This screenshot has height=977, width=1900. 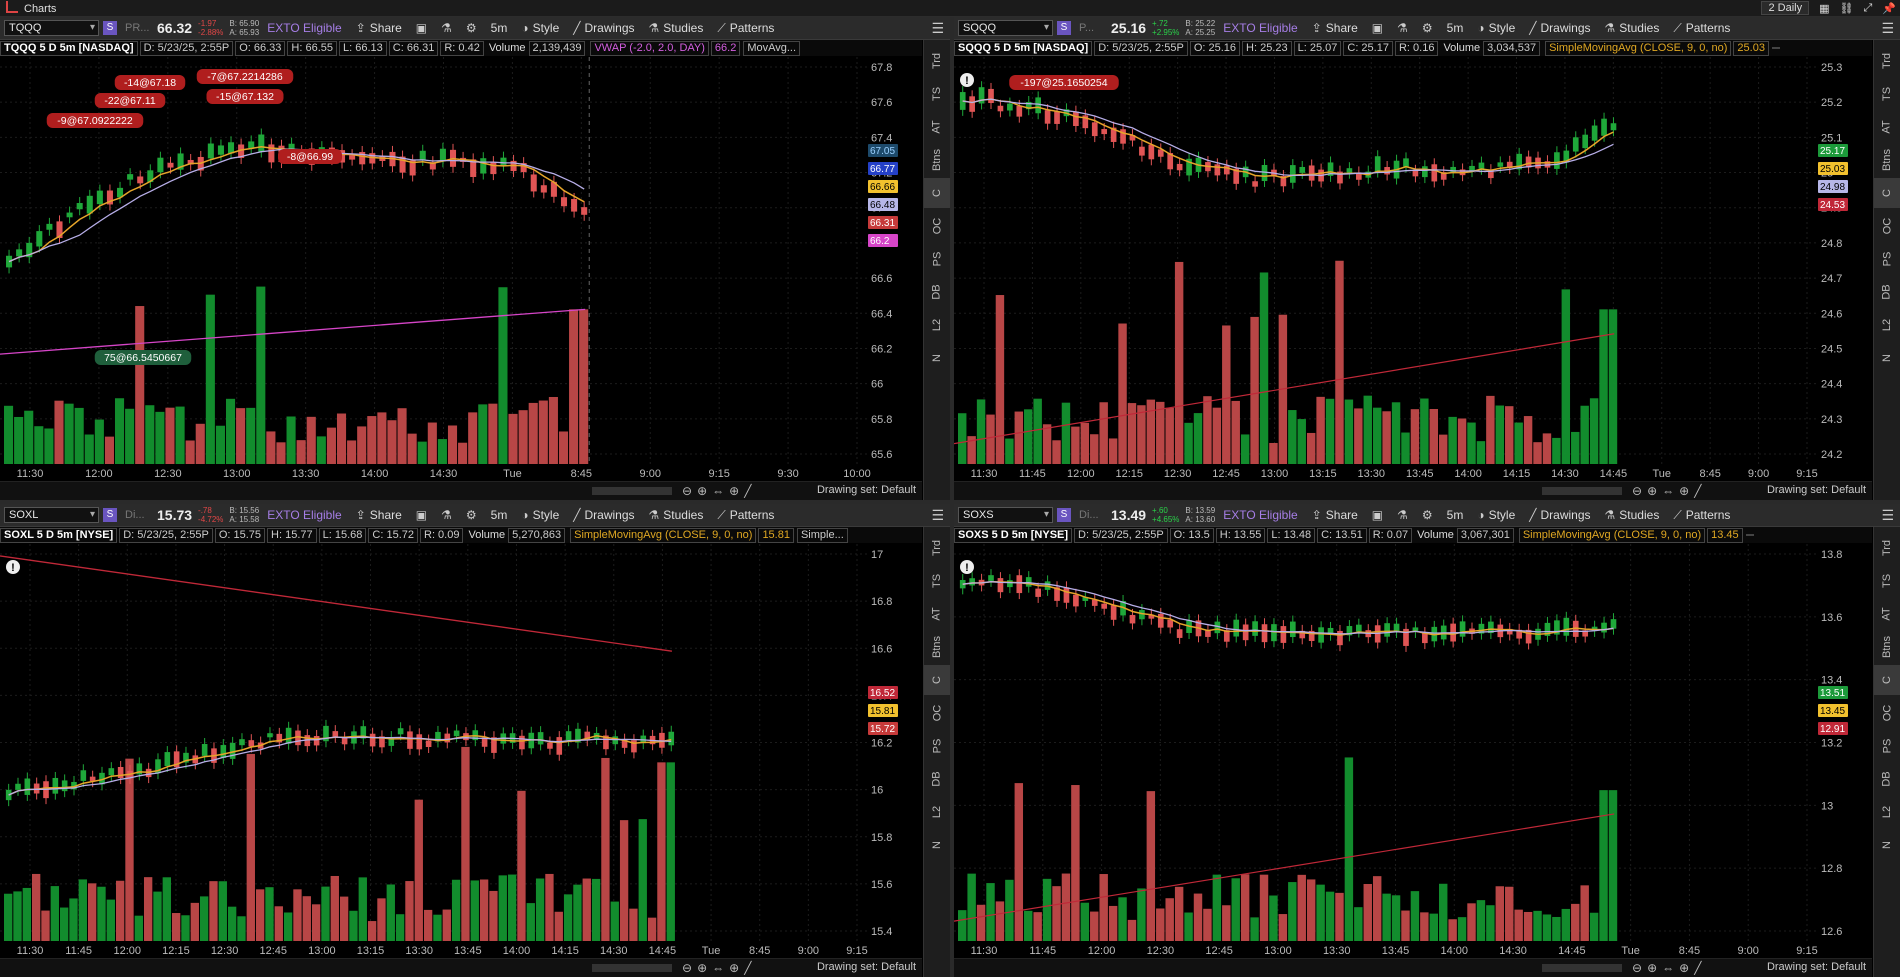 What do you see at coordinates (1868, 7) in the screenshot?
I see `expand-icon: ⤢` at bounding box center [1868, 7].